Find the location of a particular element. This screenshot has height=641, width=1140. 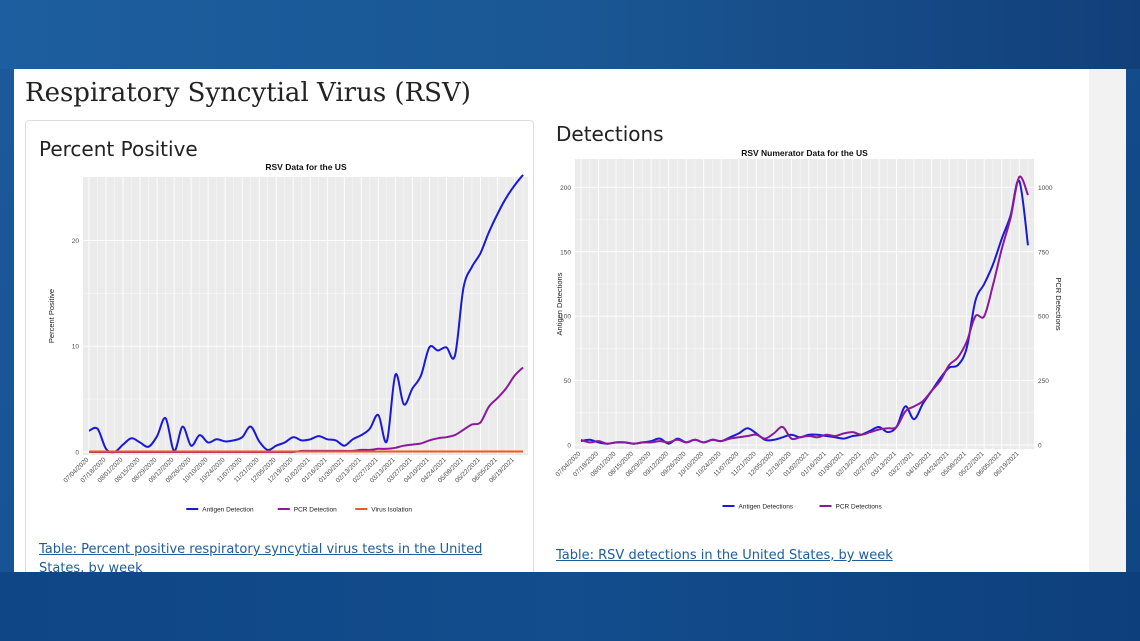

y-right-tick-label: 500 is located at coordinates (1043, 317).